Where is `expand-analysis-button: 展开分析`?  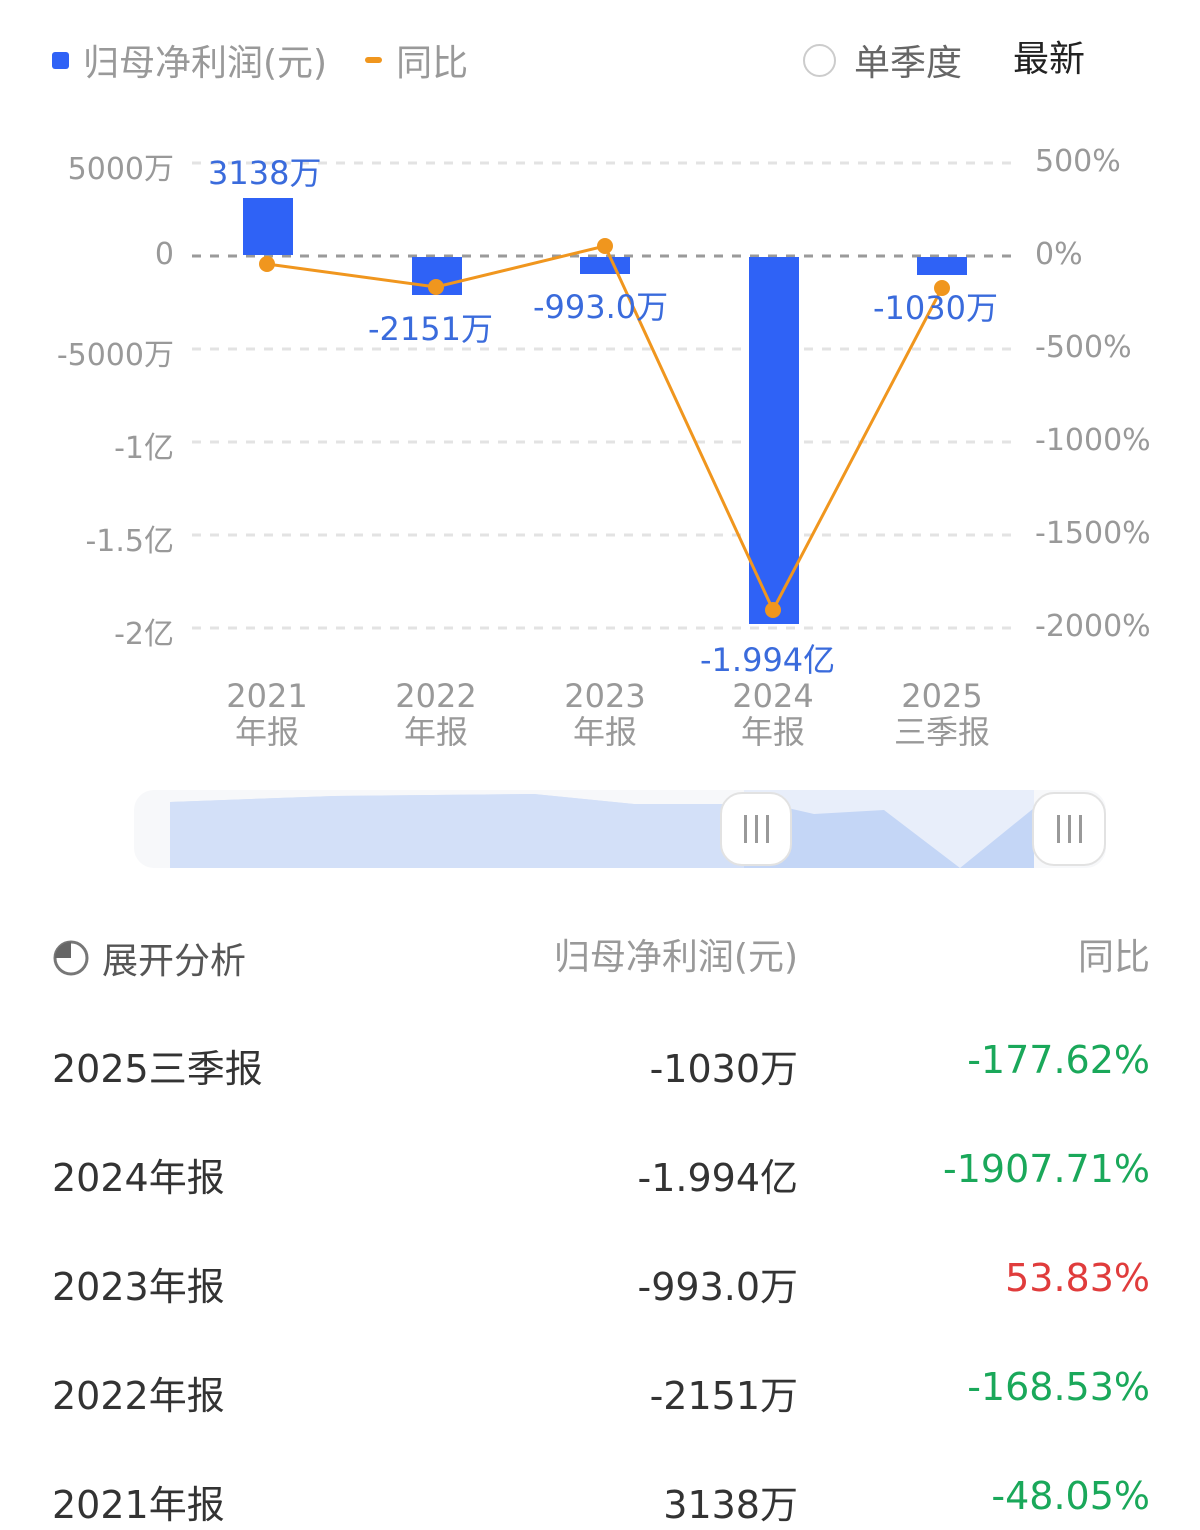
expand-analysis-button: 展开分析 is located at coordinates (149, 958).